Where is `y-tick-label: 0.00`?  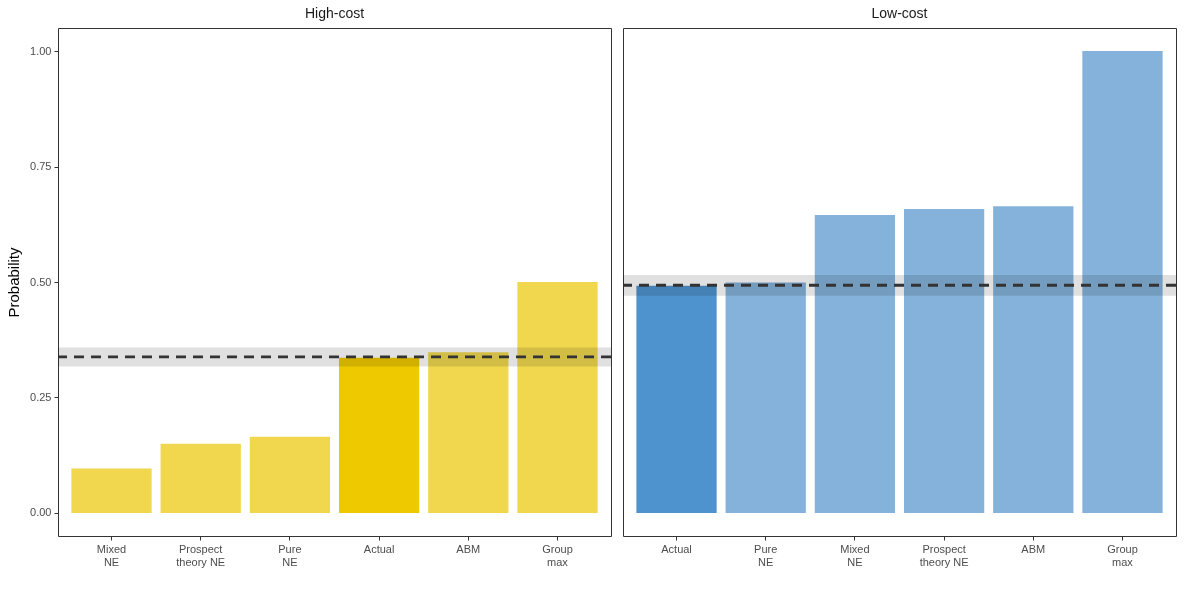 y-tick-label: 0.00 is located at coordinates (41, 512).